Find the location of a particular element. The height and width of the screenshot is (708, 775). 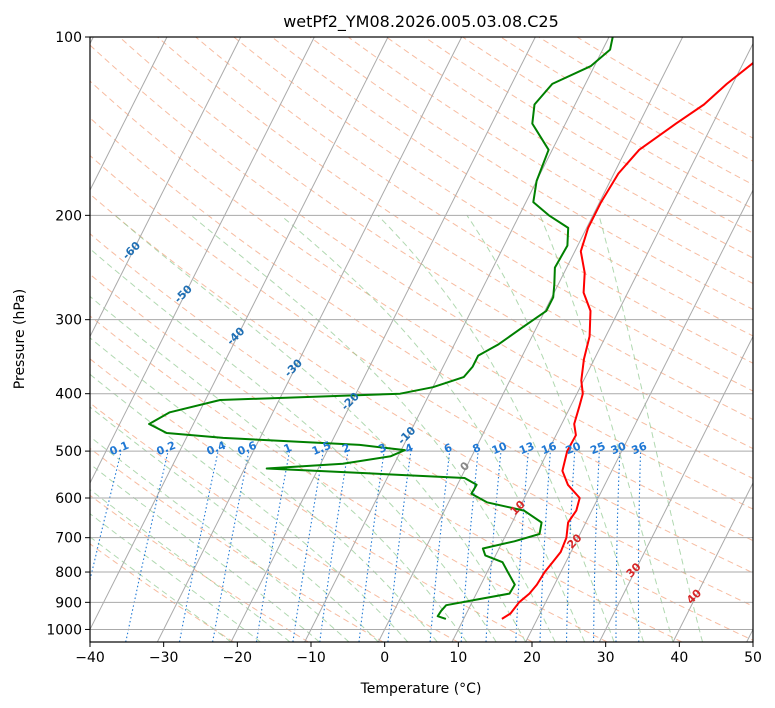

mixing-ratio-label: 2 is located at coordinates (346, 448).